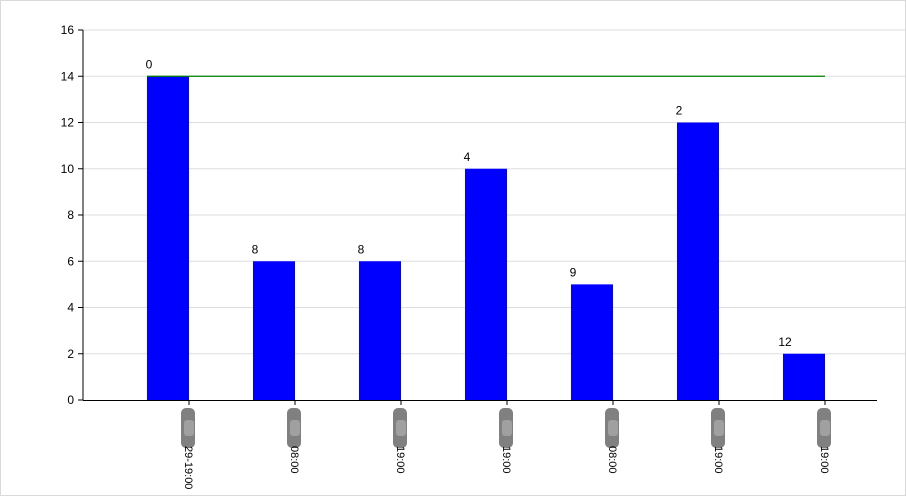 This screenshot has height=496, width=906. I want to click on y-tick-label: 10, so click(68, 169).